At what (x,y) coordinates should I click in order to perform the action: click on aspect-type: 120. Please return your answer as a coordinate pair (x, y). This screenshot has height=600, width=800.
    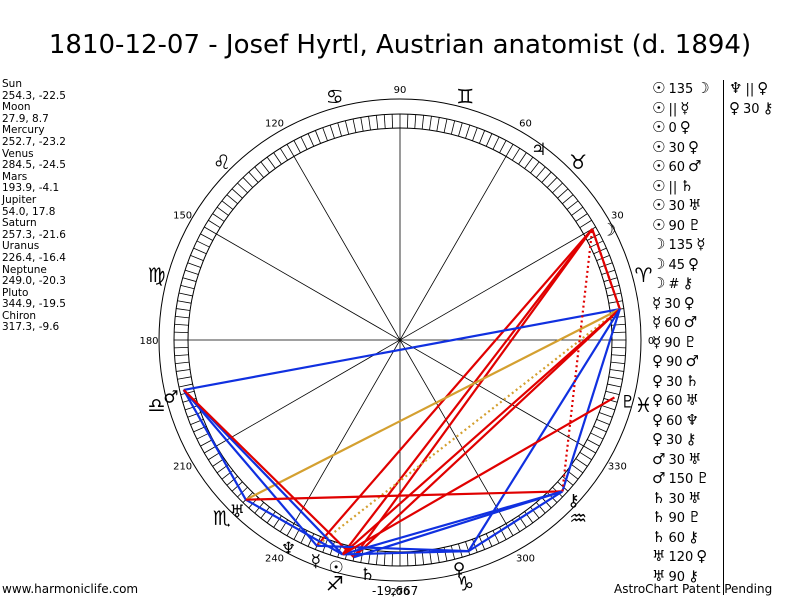
    Looking at the image, I should click on (681, 557).